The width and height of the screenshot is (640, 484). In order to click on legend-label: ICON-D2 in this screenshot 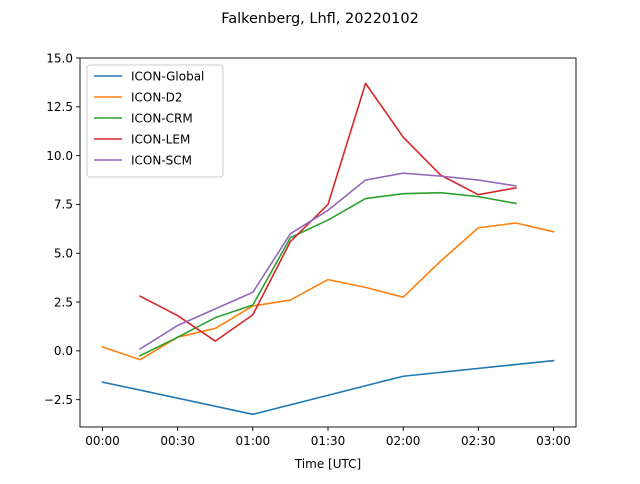, I will do `click(157, 97)`.